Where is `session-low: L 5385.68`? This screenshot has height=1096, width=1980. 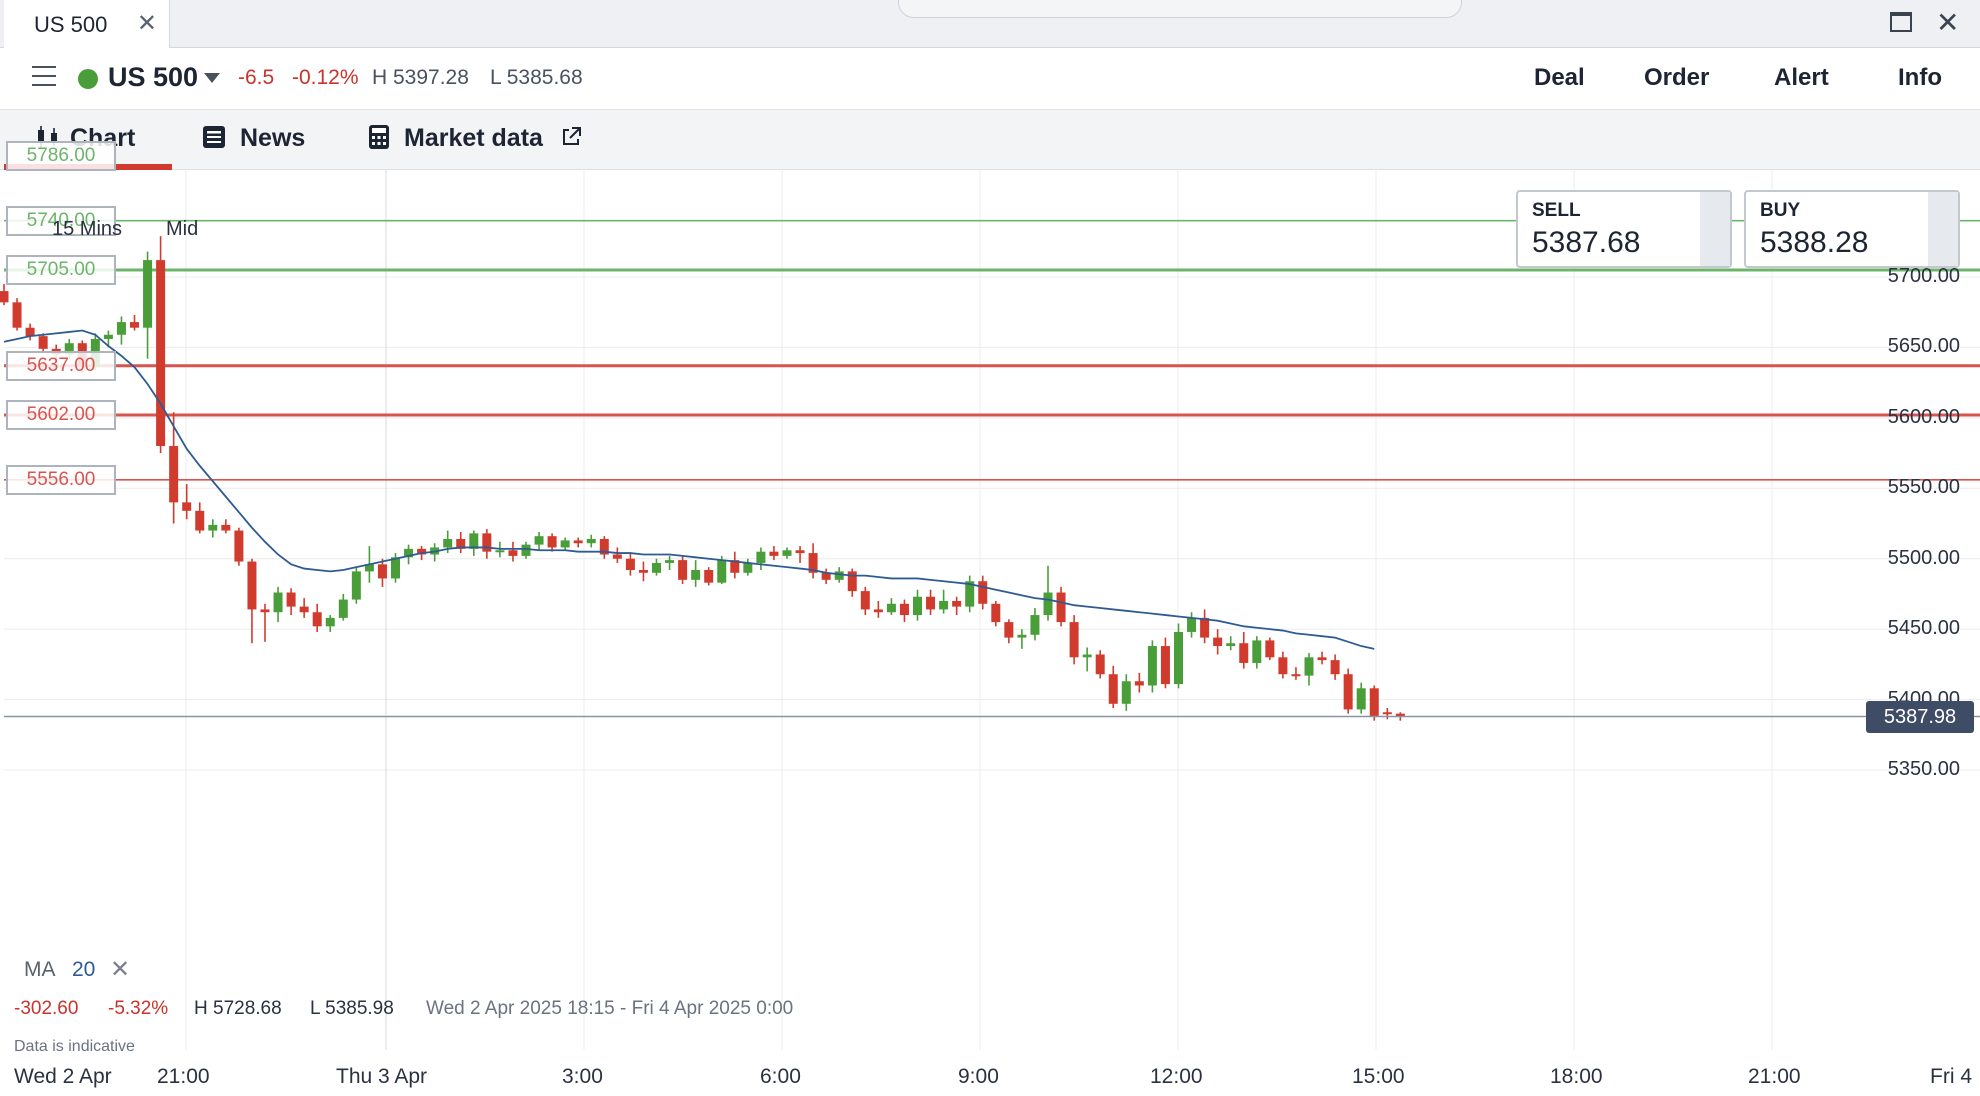
session-low: L 5385.68 is located at coordinates (536, 77).